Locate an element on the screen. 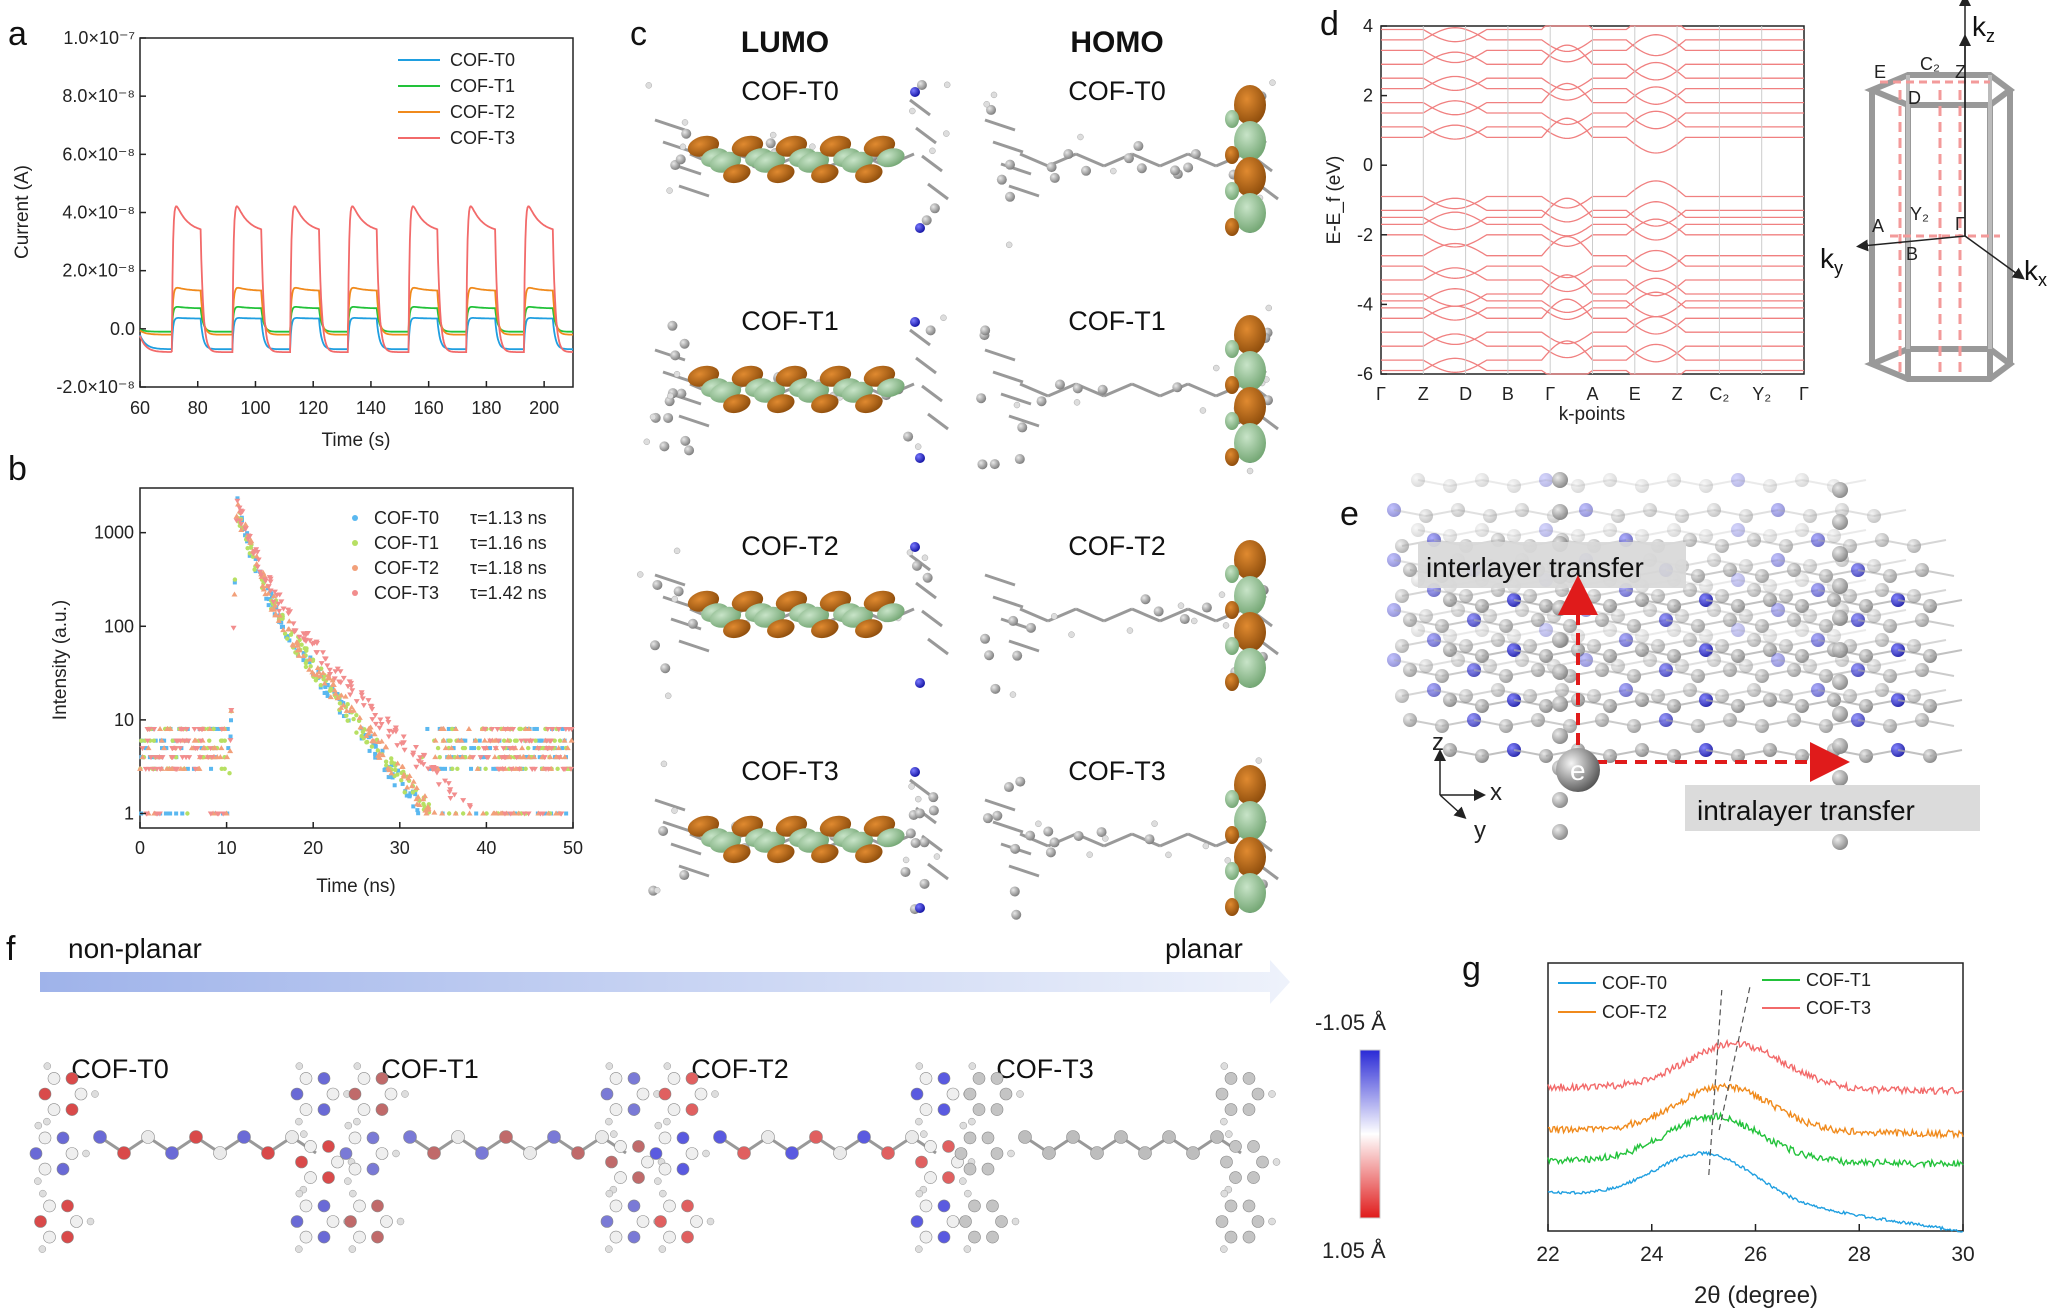 The image size is (2065, 1314). orbital-molecule is located at coordinates (1131, 164).